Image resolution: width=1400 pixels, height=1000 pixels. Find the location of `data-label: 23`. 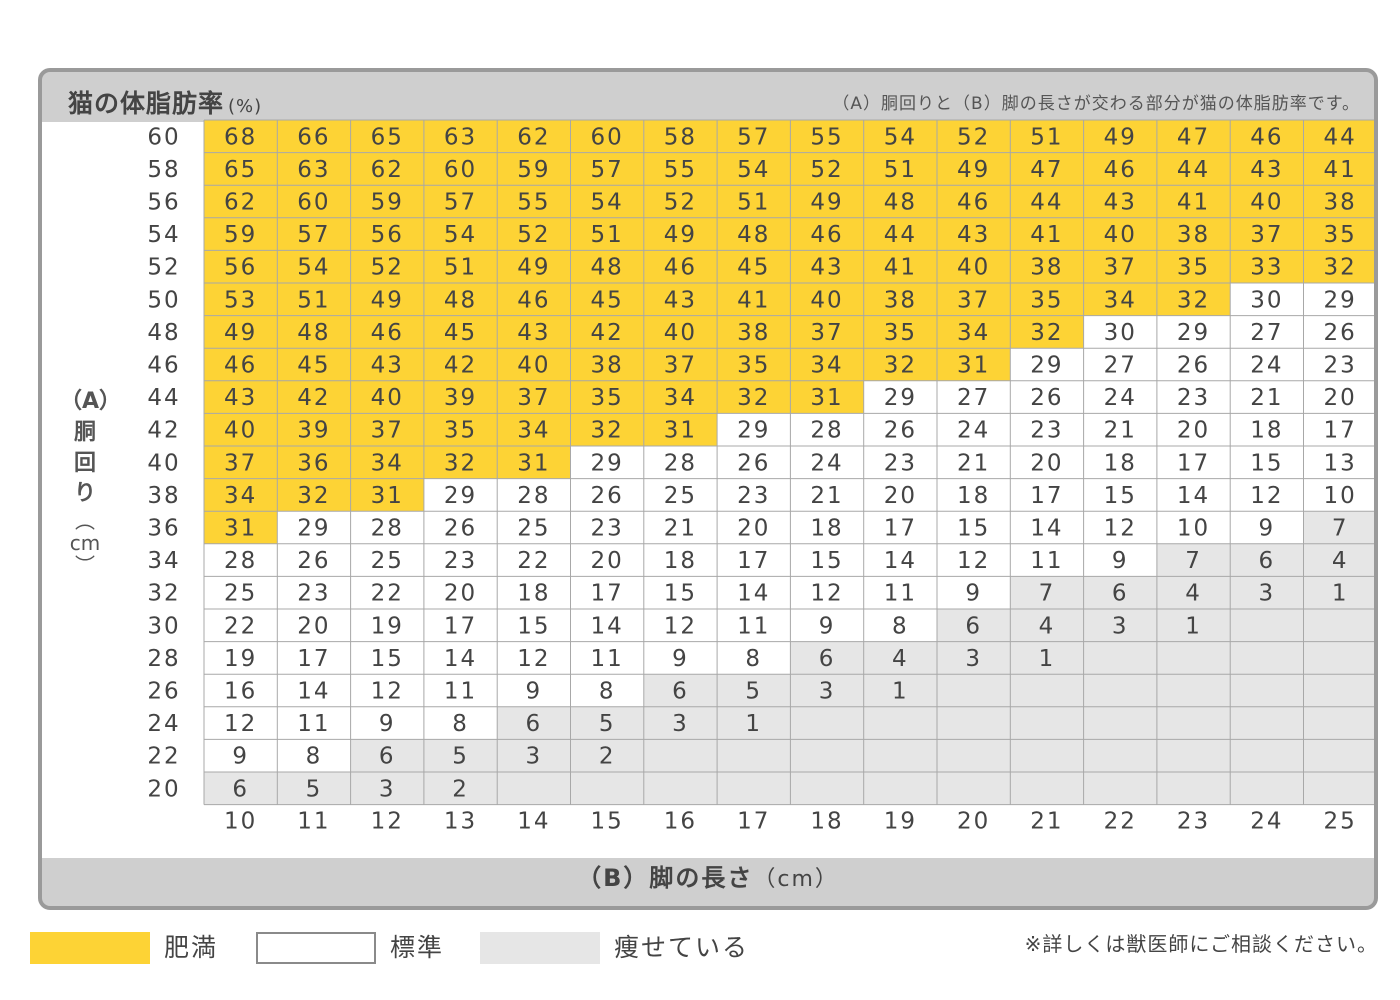

data-label: 23 is located at coordinates (753, 496).